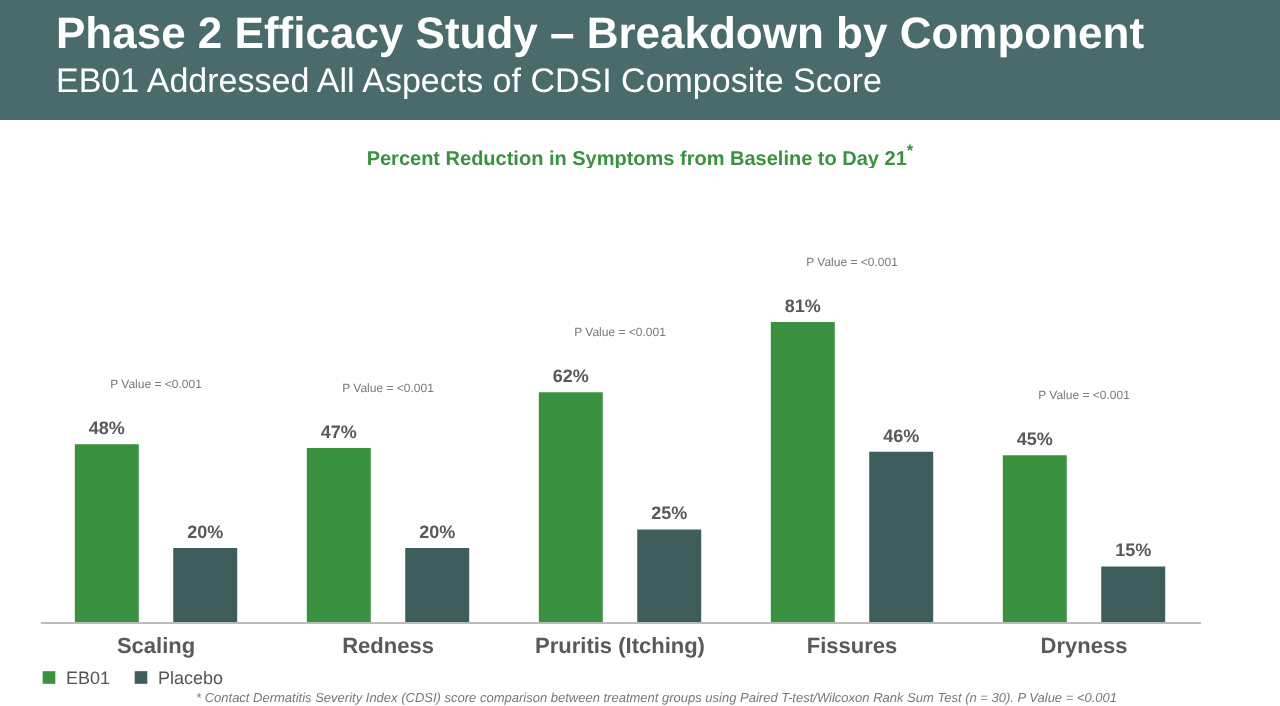 The image size is (1280, 706). Describe the element at coordinates (1034, 439) in the screenshot. I see `data-label: 45%` at that location.